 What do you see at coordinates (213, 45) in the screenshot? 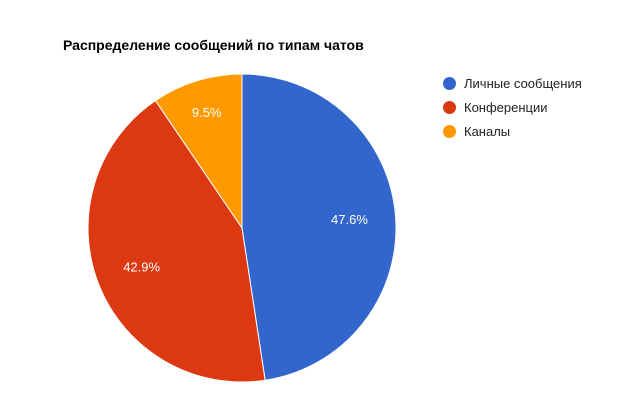
I see `chart-title: Распределение сообщений по типам чатов` at bounding box center [213, 45].